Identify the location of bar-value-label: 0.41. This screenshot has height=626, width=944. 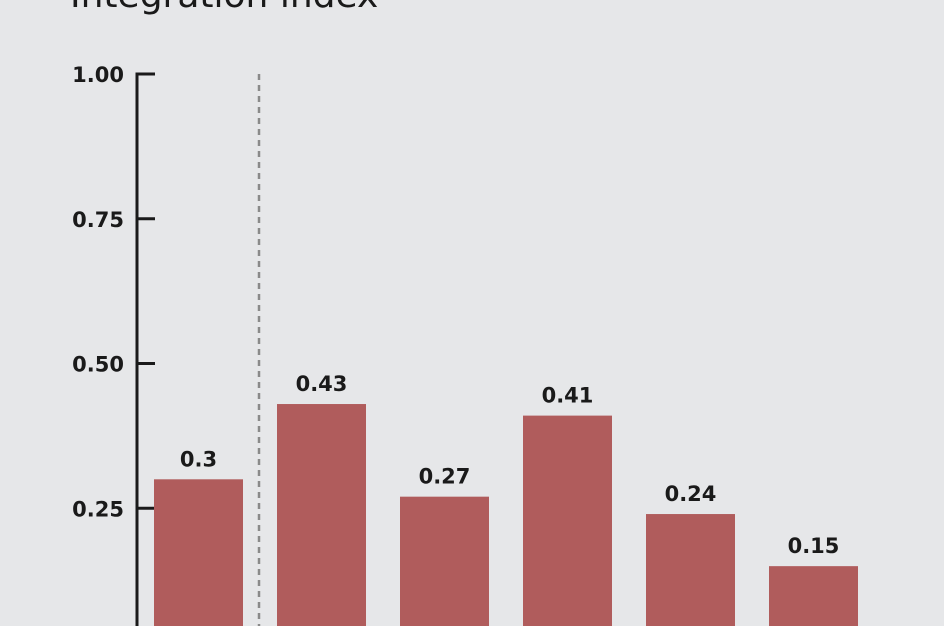
(568, 396).